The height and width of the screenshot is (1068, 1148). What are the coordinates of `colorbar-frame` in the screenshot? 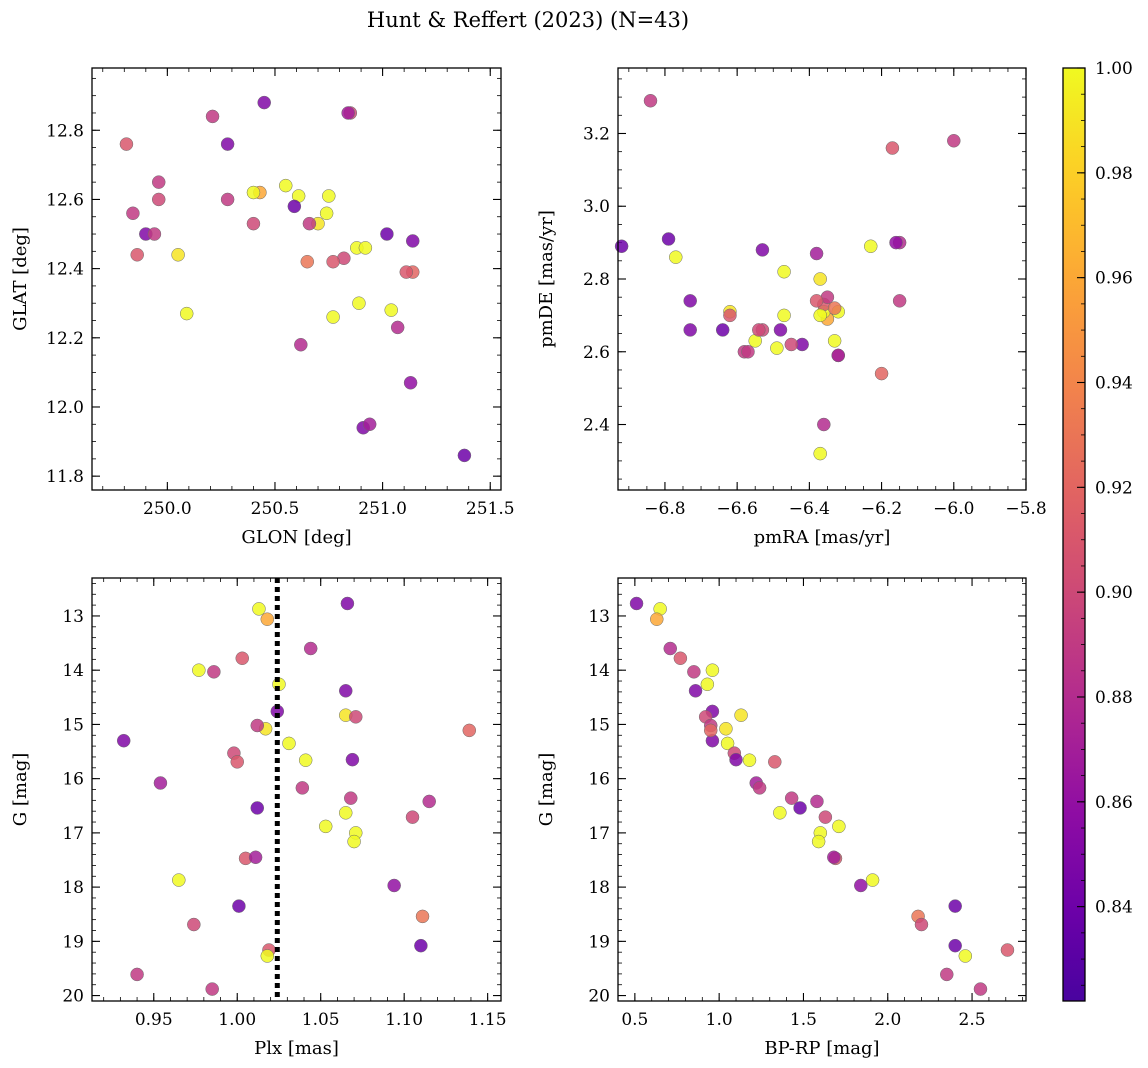 It's located at (1074, 534).